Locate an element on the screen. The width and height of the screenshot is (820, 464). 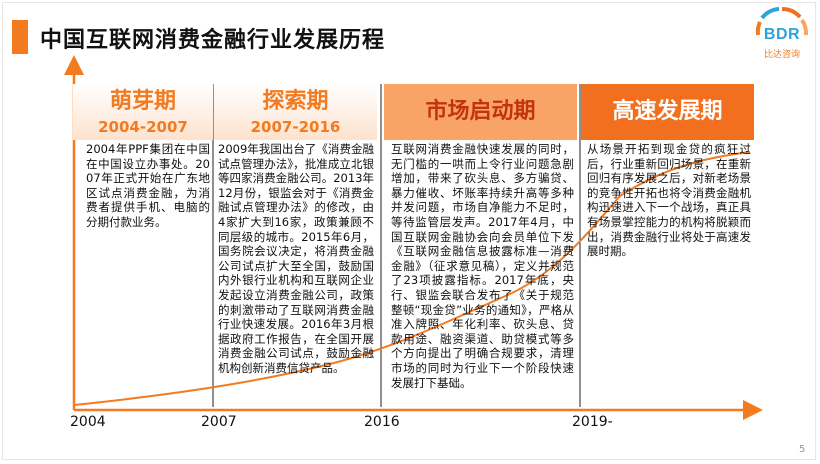
logo-ring-icon is located at coordinates (782, 21).